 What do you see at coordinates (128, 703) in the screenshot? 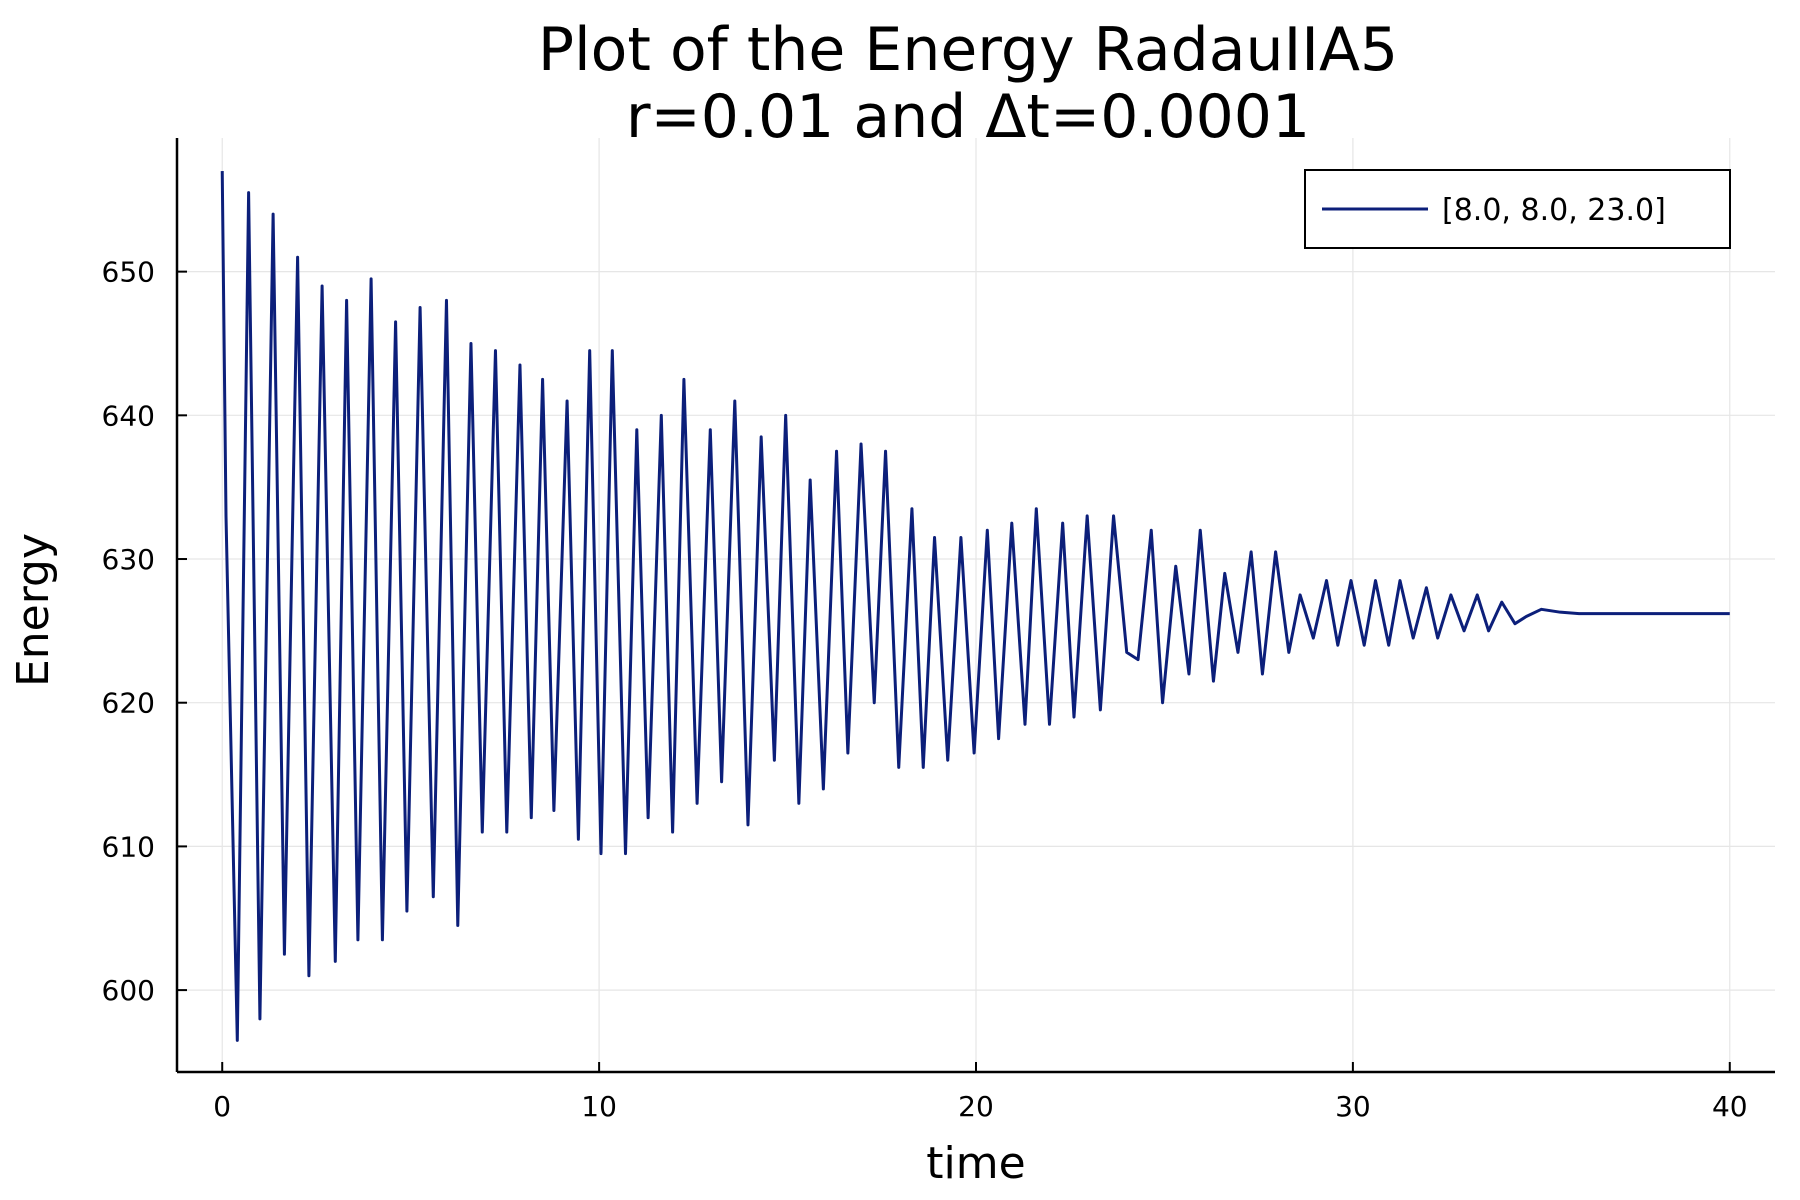
I see `y-tick-label: 620` at bounding box center [128, 703].